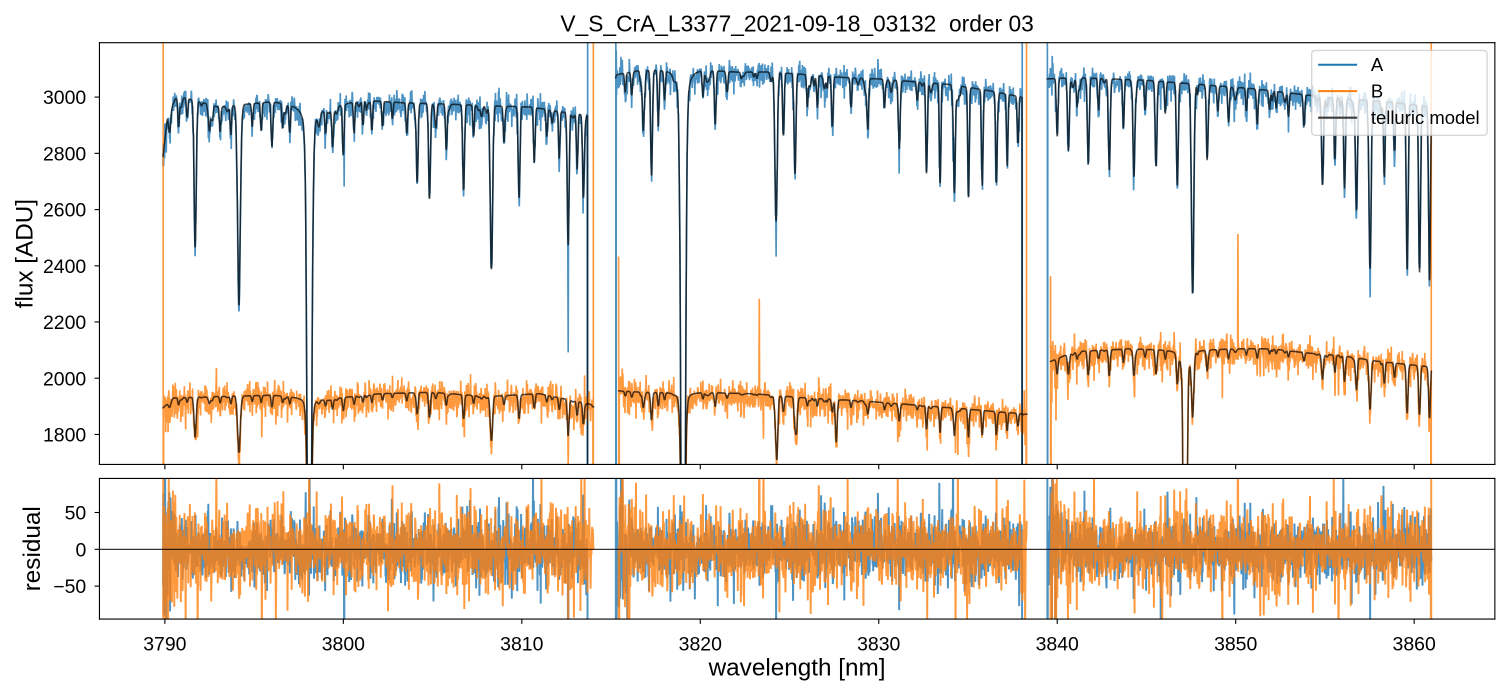 The image size is (1510, 696). I want to click on svg-text:V_S_CrA_L3377_2021-09-18_03132: V_S_CrA_L3377_2021-09-18_03132 order 03, so click(796, 23).